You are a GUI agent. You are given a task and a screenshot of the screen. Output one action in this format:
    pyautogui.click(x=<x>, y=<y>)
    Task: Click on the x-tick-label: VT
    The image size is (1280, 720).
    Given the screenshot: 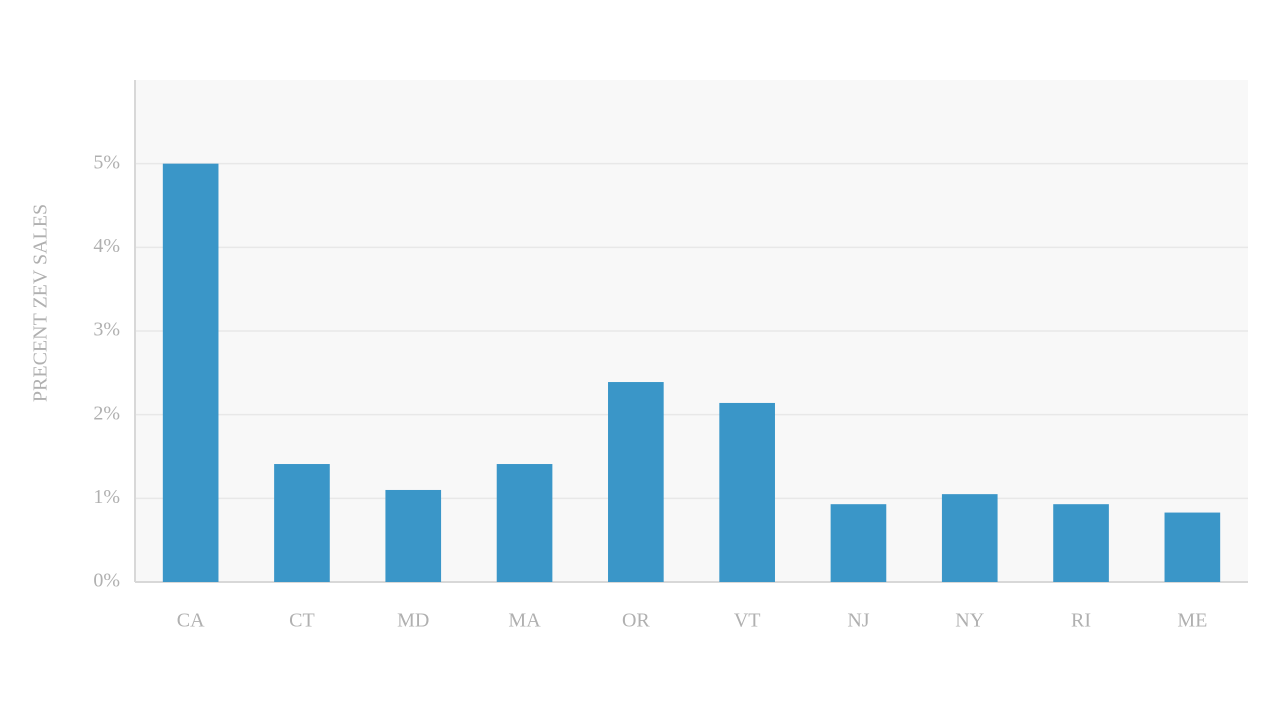 What is the action you would take?
    pyautogui.click(x=747, y=621)
    